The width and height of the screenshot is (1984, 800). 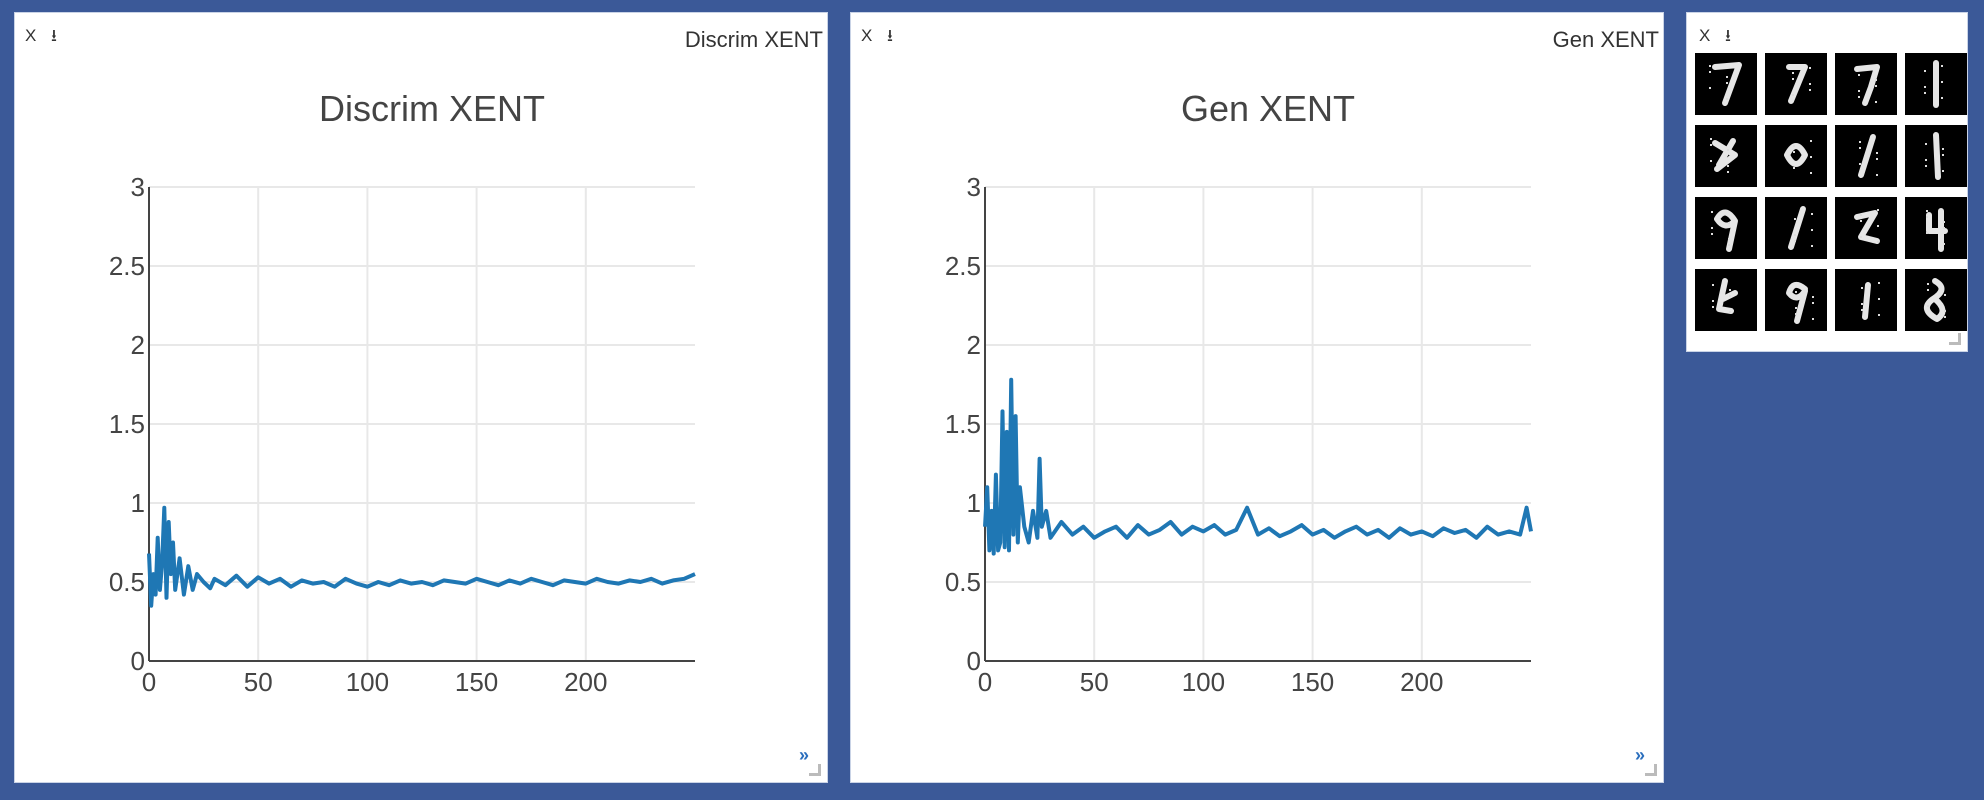 What do you see at coordinates (421, 33) in the screenshot?
I see `pane-toolbar: X ⭳ Discrim XENT` at bounding box center [421, 33].